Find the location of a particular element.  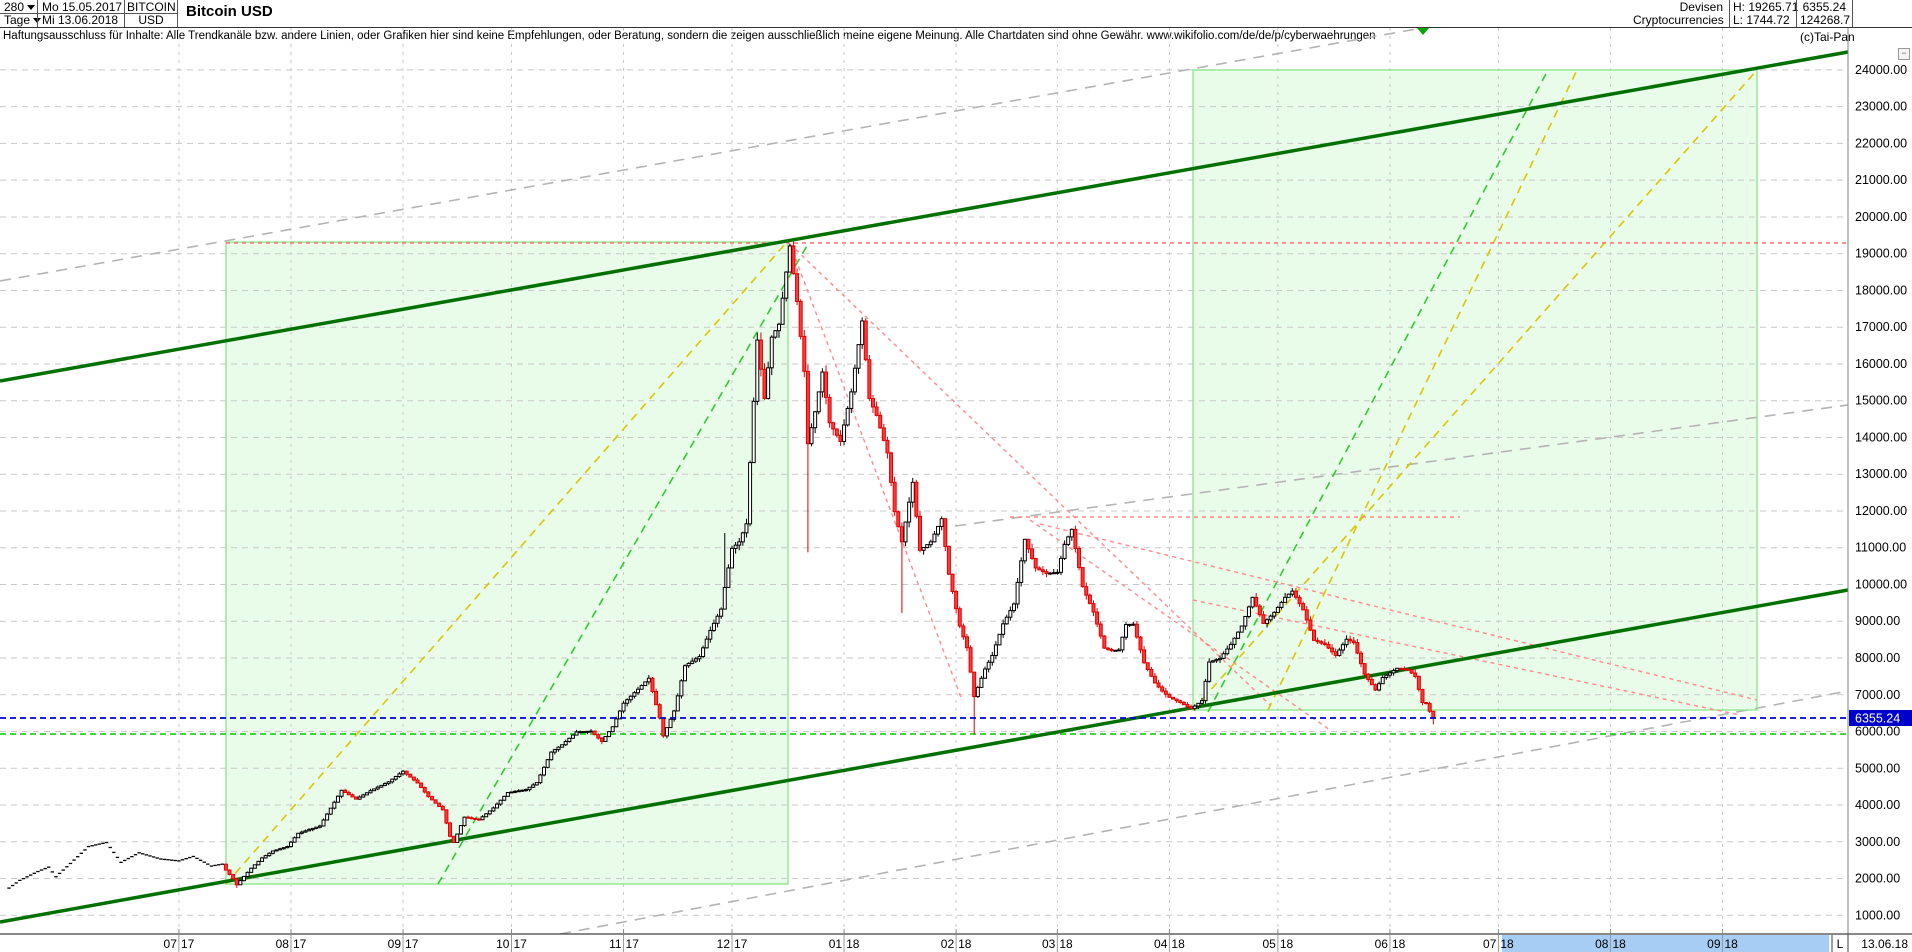

price-axis-label: 14000.00 is located at coordinates (1881, 437).